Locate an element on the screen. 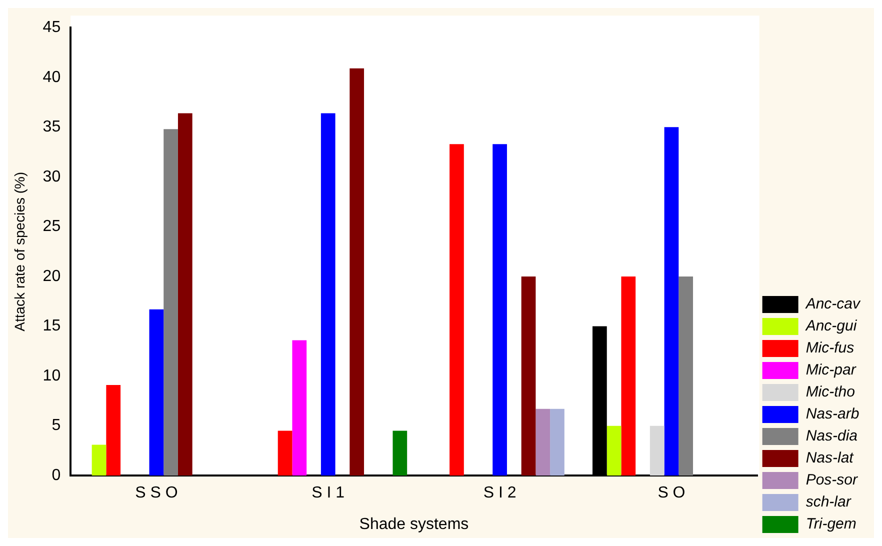  legend-label: Mic-fus is located at coordinates (830, 348).